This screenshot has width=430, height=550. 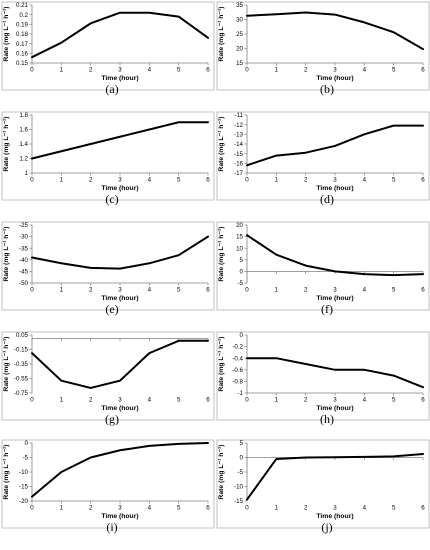 What do you see at coordinates (23, 115) in the screenshot?
I see `panel-c-ytick-label: 1.8` at bounding box center [23, 115].